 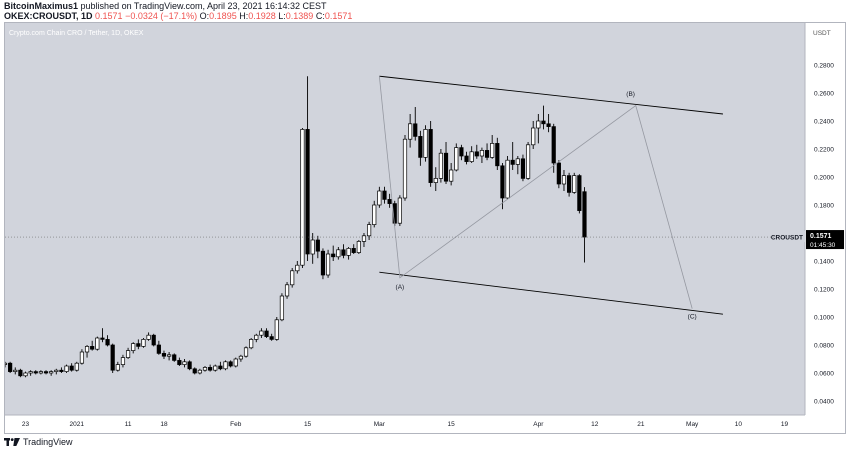 What do you see at coordinates (236, 424) in the screenshot?
I see `x-tick-label: Feb` at bounding box center [236, 424].